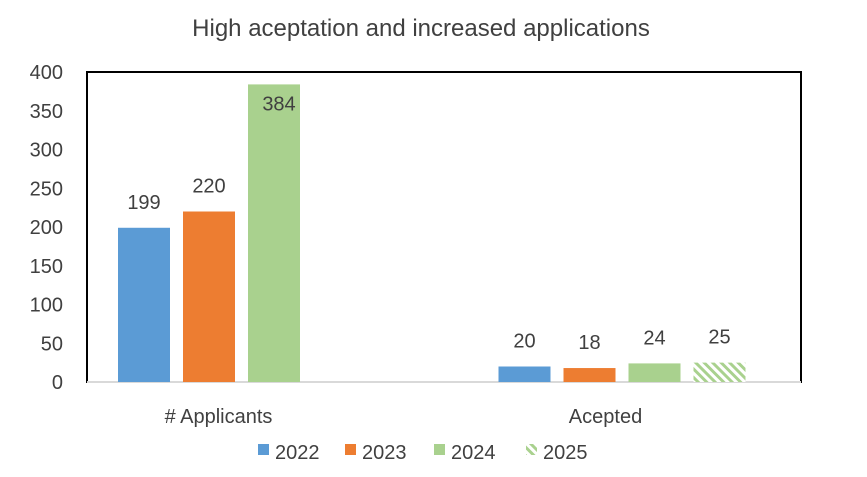  What do you see at coordinates (46, 151) in the screenshot?
I see `y-tick-label: 300` at bounding box center [46, 151].